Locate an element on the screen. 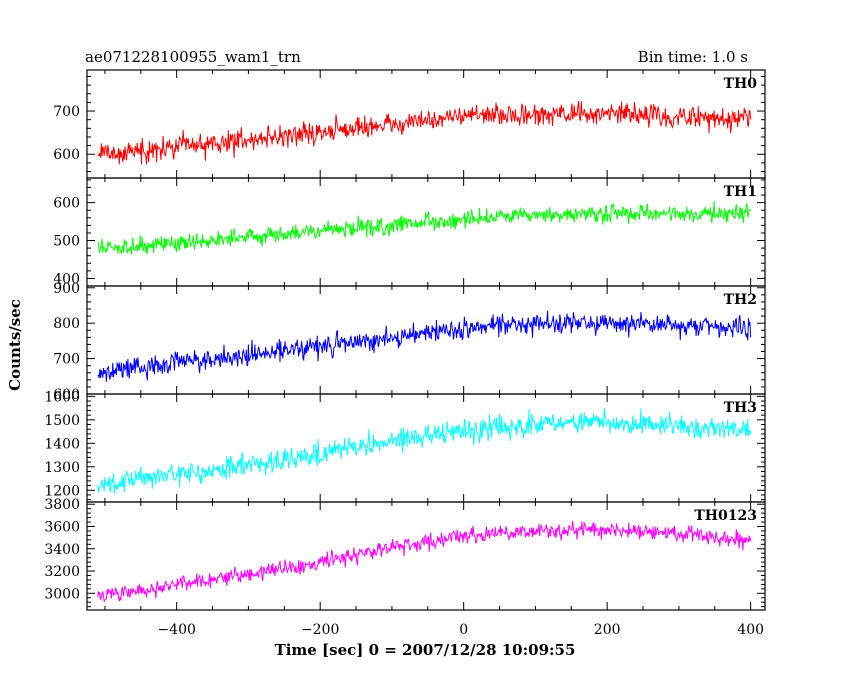 Image resolution: width=850 pixels, height=680 pixels. panel-th0123: 3000 3200 3400 3600 3800 TH0123 is located at coordinates (405, 554).